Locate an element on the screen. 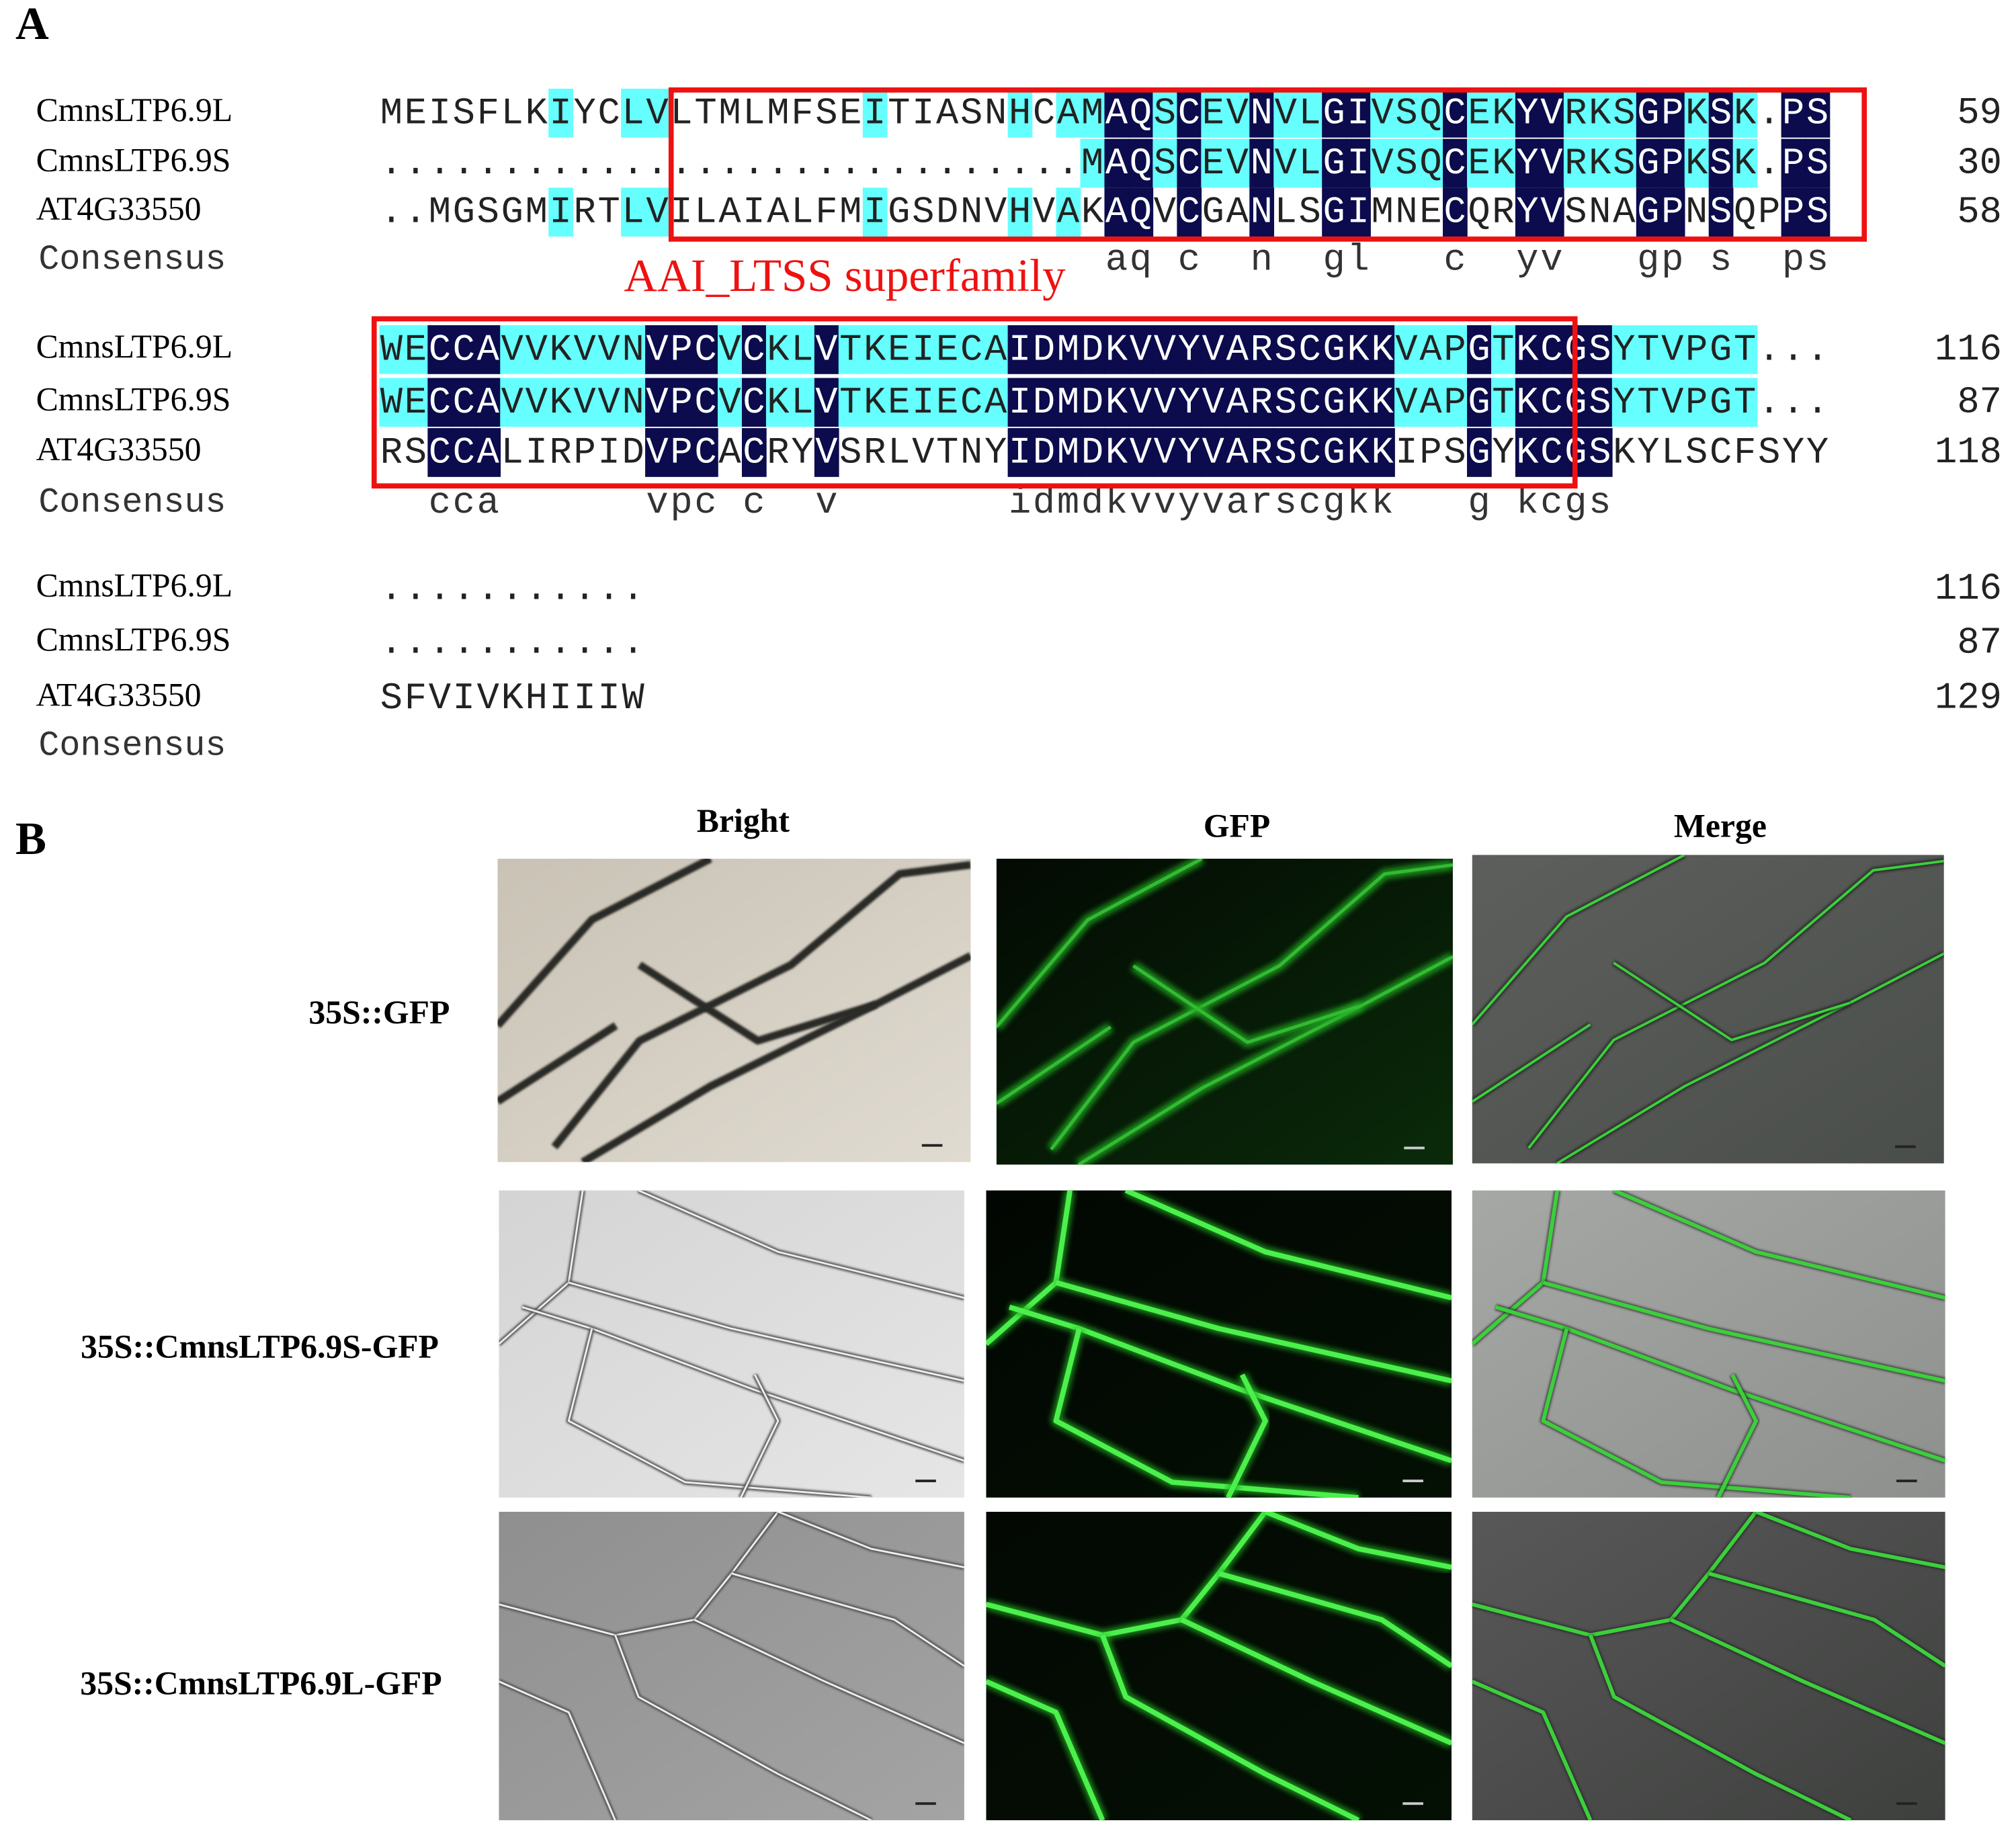 This screenshot has width=2016, height=1837. row-label: 35S::GFP is located at coordinates (379, 1012).